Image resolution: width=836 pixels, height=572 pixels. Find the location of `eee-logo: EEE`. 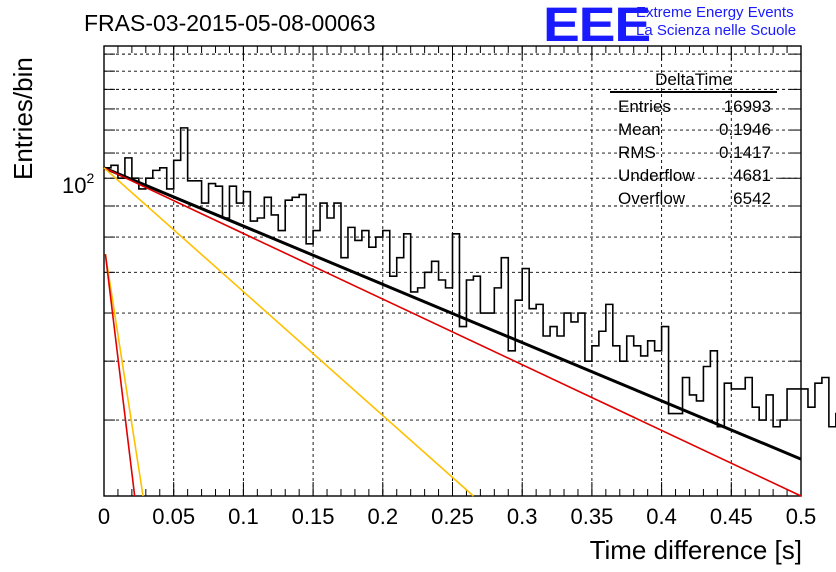

eee-logo: EEE is located at coordinates (597, 26).